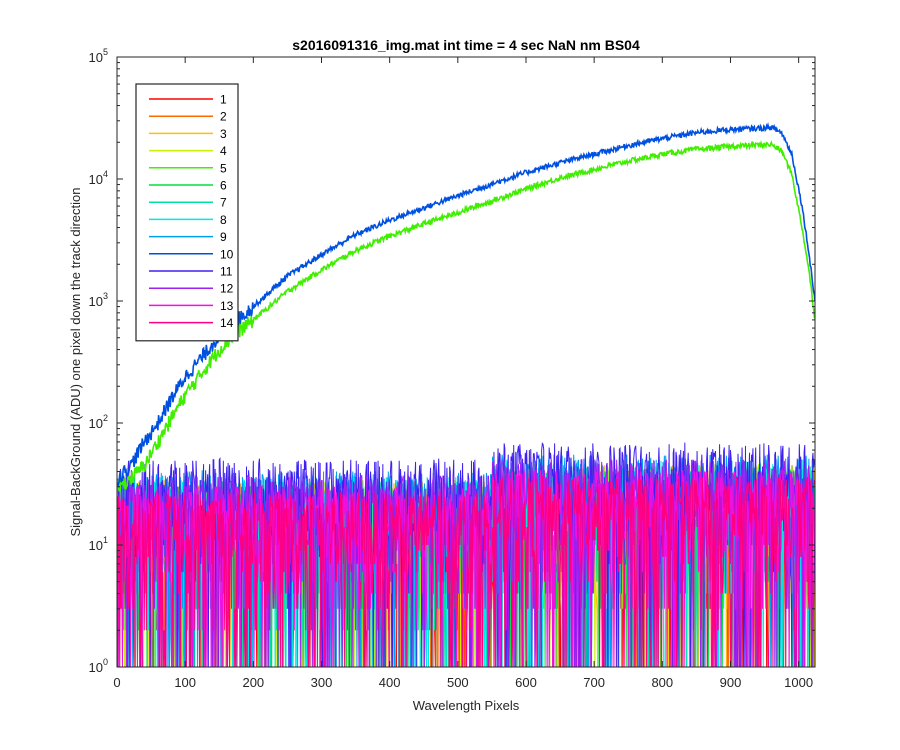  Describe the element at coordinates (223, 117) in the screenshot. I see `legend-label-2: 2` at that location.